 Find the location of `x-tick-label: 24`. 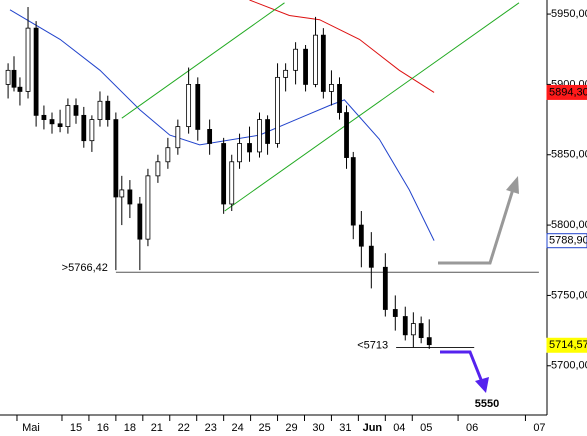

x-tick-label: 24 is located at coordinates (238, 428).